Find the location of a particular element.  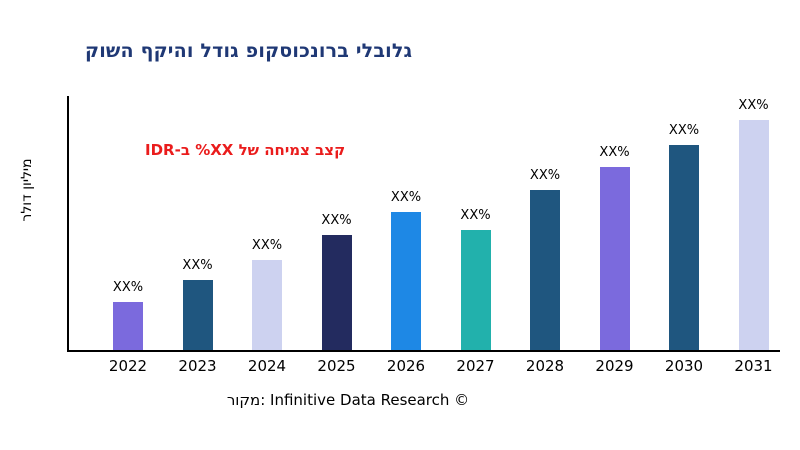

bar-2025 is located at coordinates (336, 292).